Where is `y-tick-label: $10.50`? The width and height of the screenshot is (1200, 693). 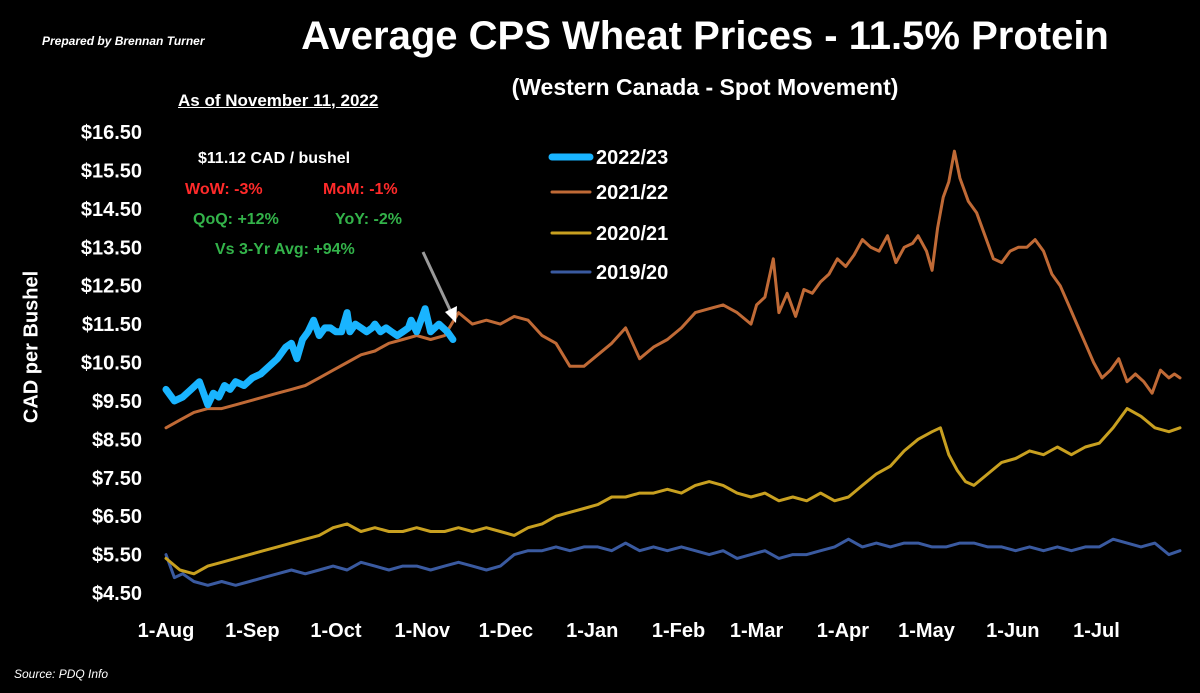 y-tick-label: $10.50 is located at coordinates (111, 364).